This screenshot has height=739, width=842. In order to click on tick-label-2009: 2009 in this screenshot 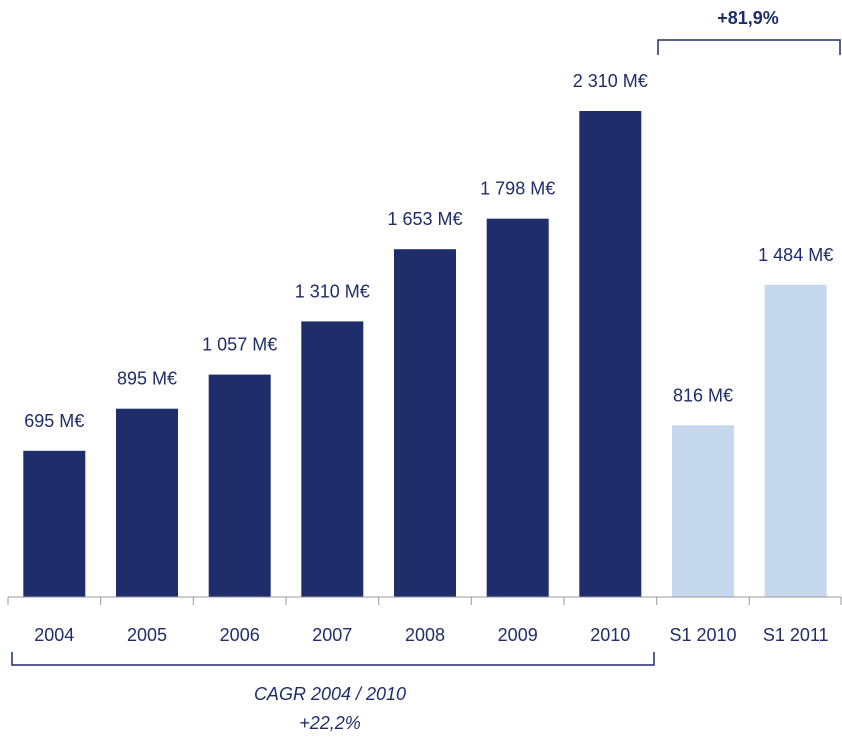, I will do `click(518, 635)`.